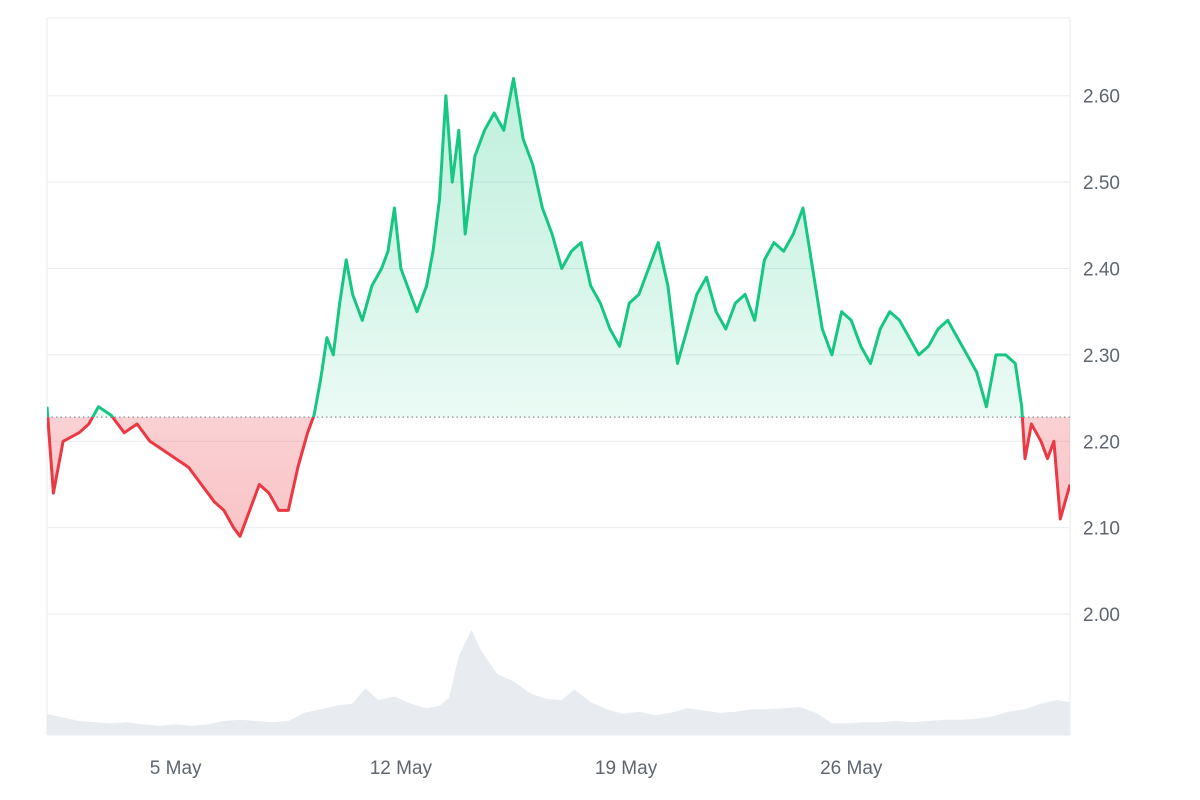  I want to click on x-tick-label: 12 May, so click(401, 768).